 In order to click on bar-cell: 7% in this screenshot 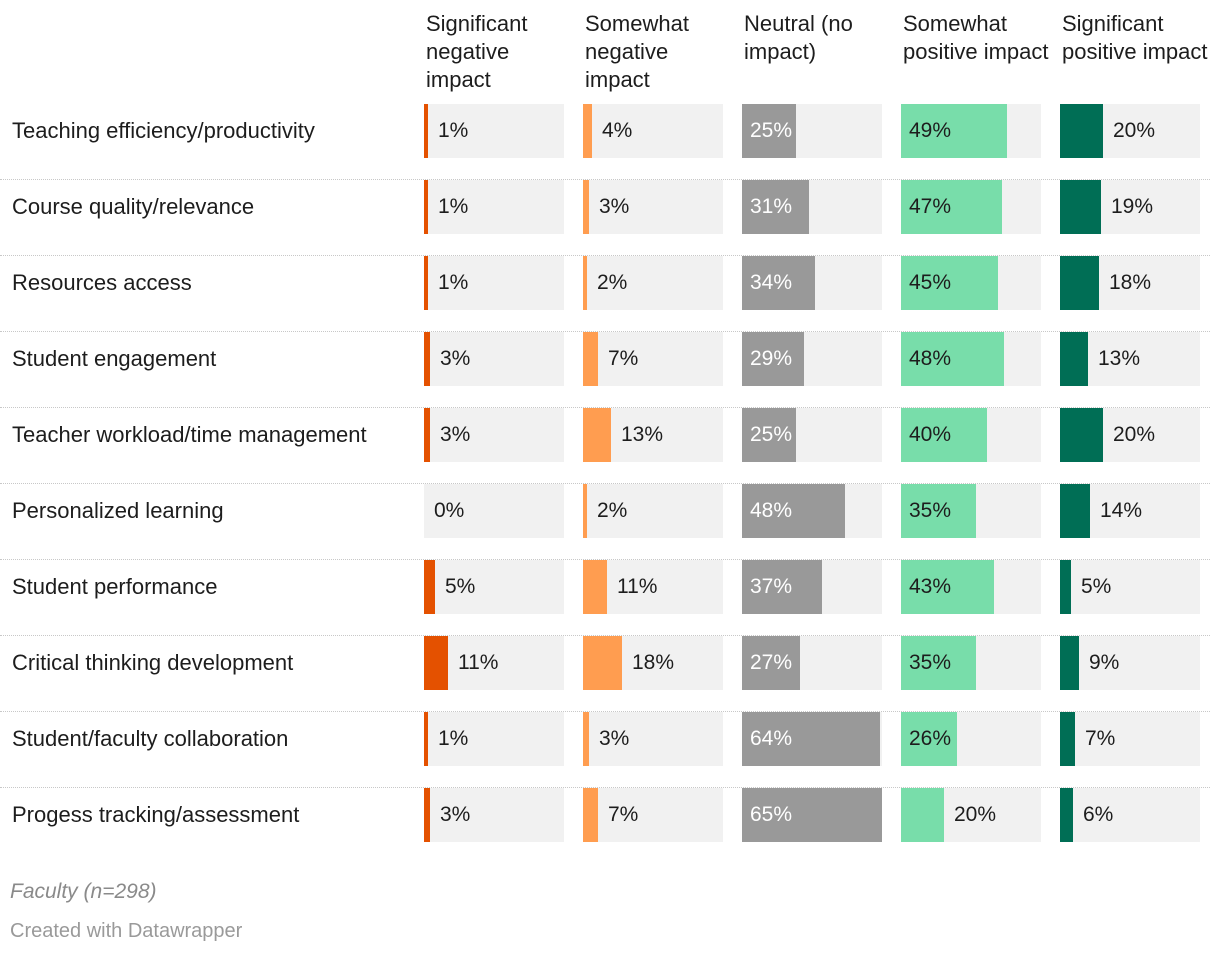, I will do `click(653, 815)`.